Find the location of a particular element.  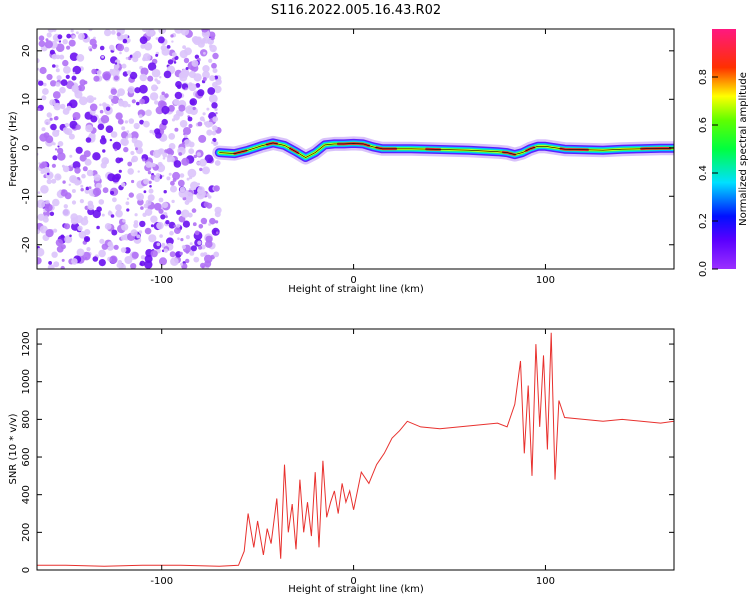

snr-x-tick-label: 100 is located at coordinates (545, 581).